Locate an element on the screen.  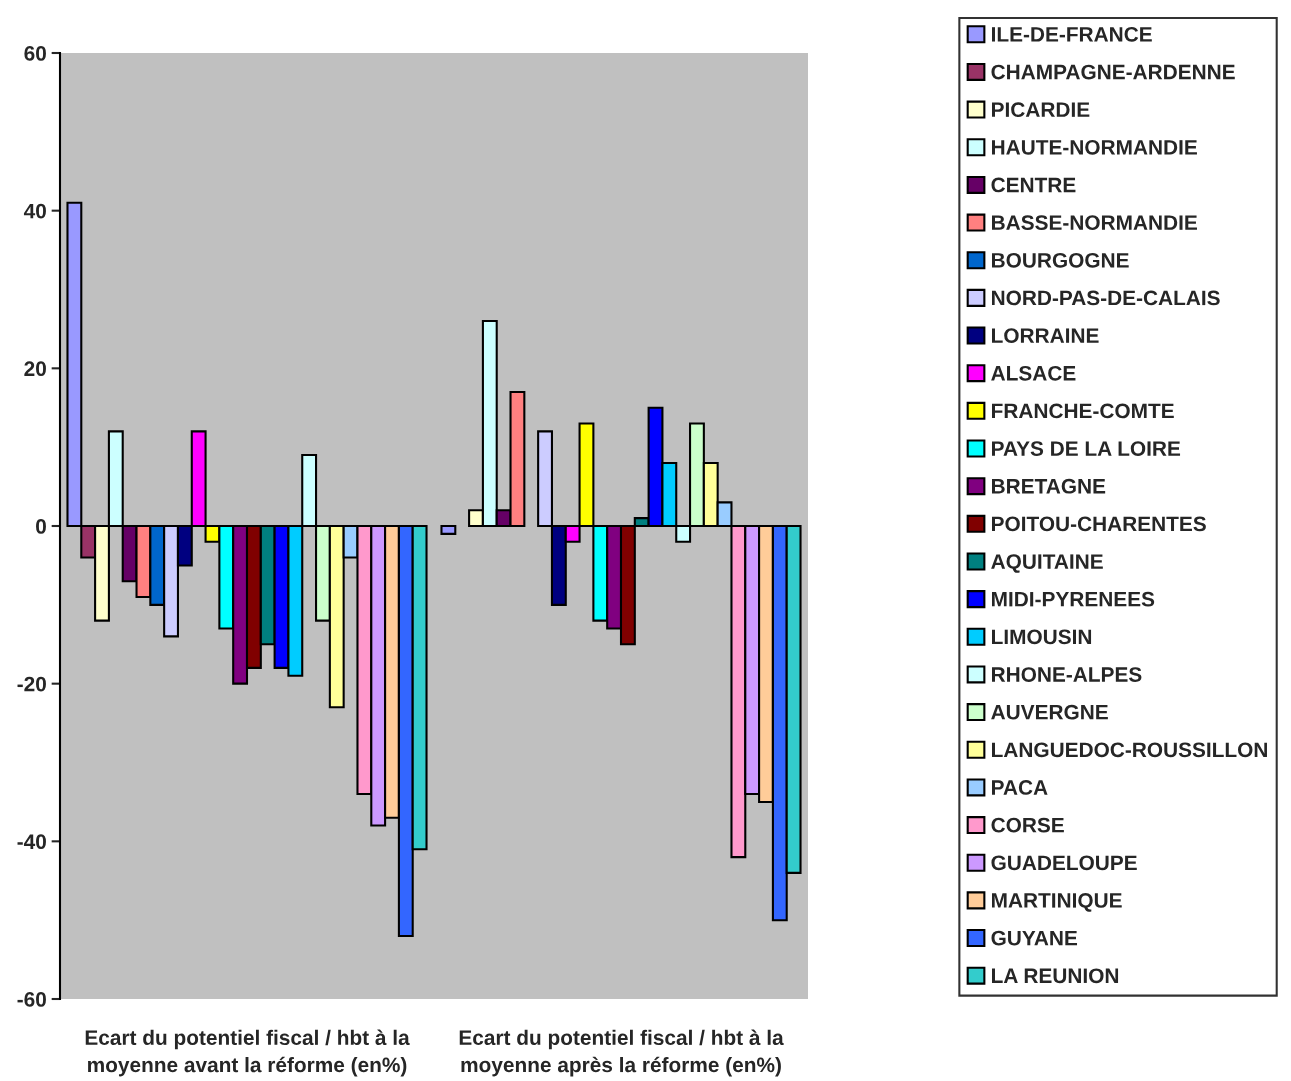
legend-label: HAUTE-NORMANDIE is located at coordinates (1094, 147).